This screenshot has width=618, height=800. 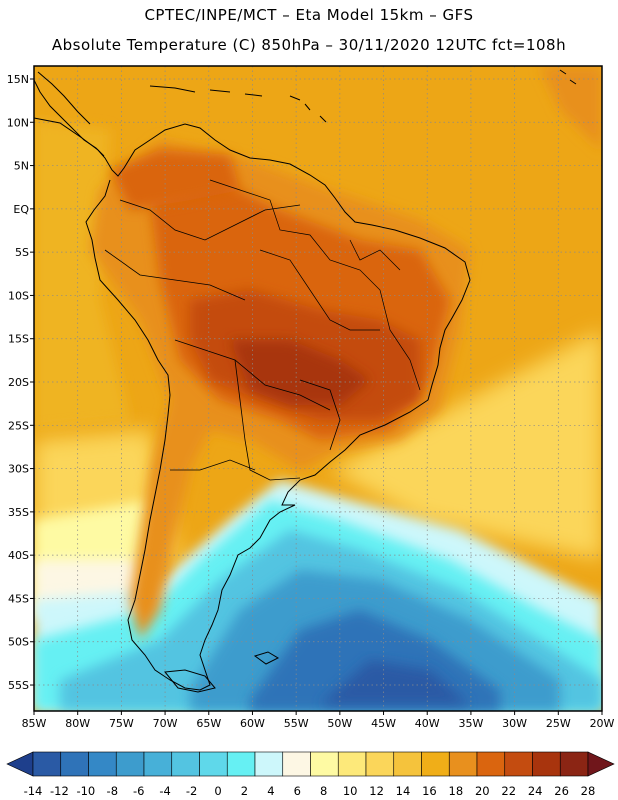 What do you see at coordinates (339, 723) in the screenshot?
I see `longitude-label: 50W` at bounding box center [339, 723].